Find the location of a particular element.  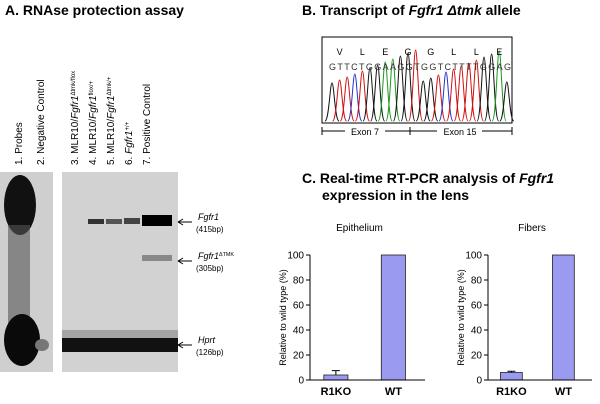

text-part: 3. MLR10/ is located at coordinates (75, 142).